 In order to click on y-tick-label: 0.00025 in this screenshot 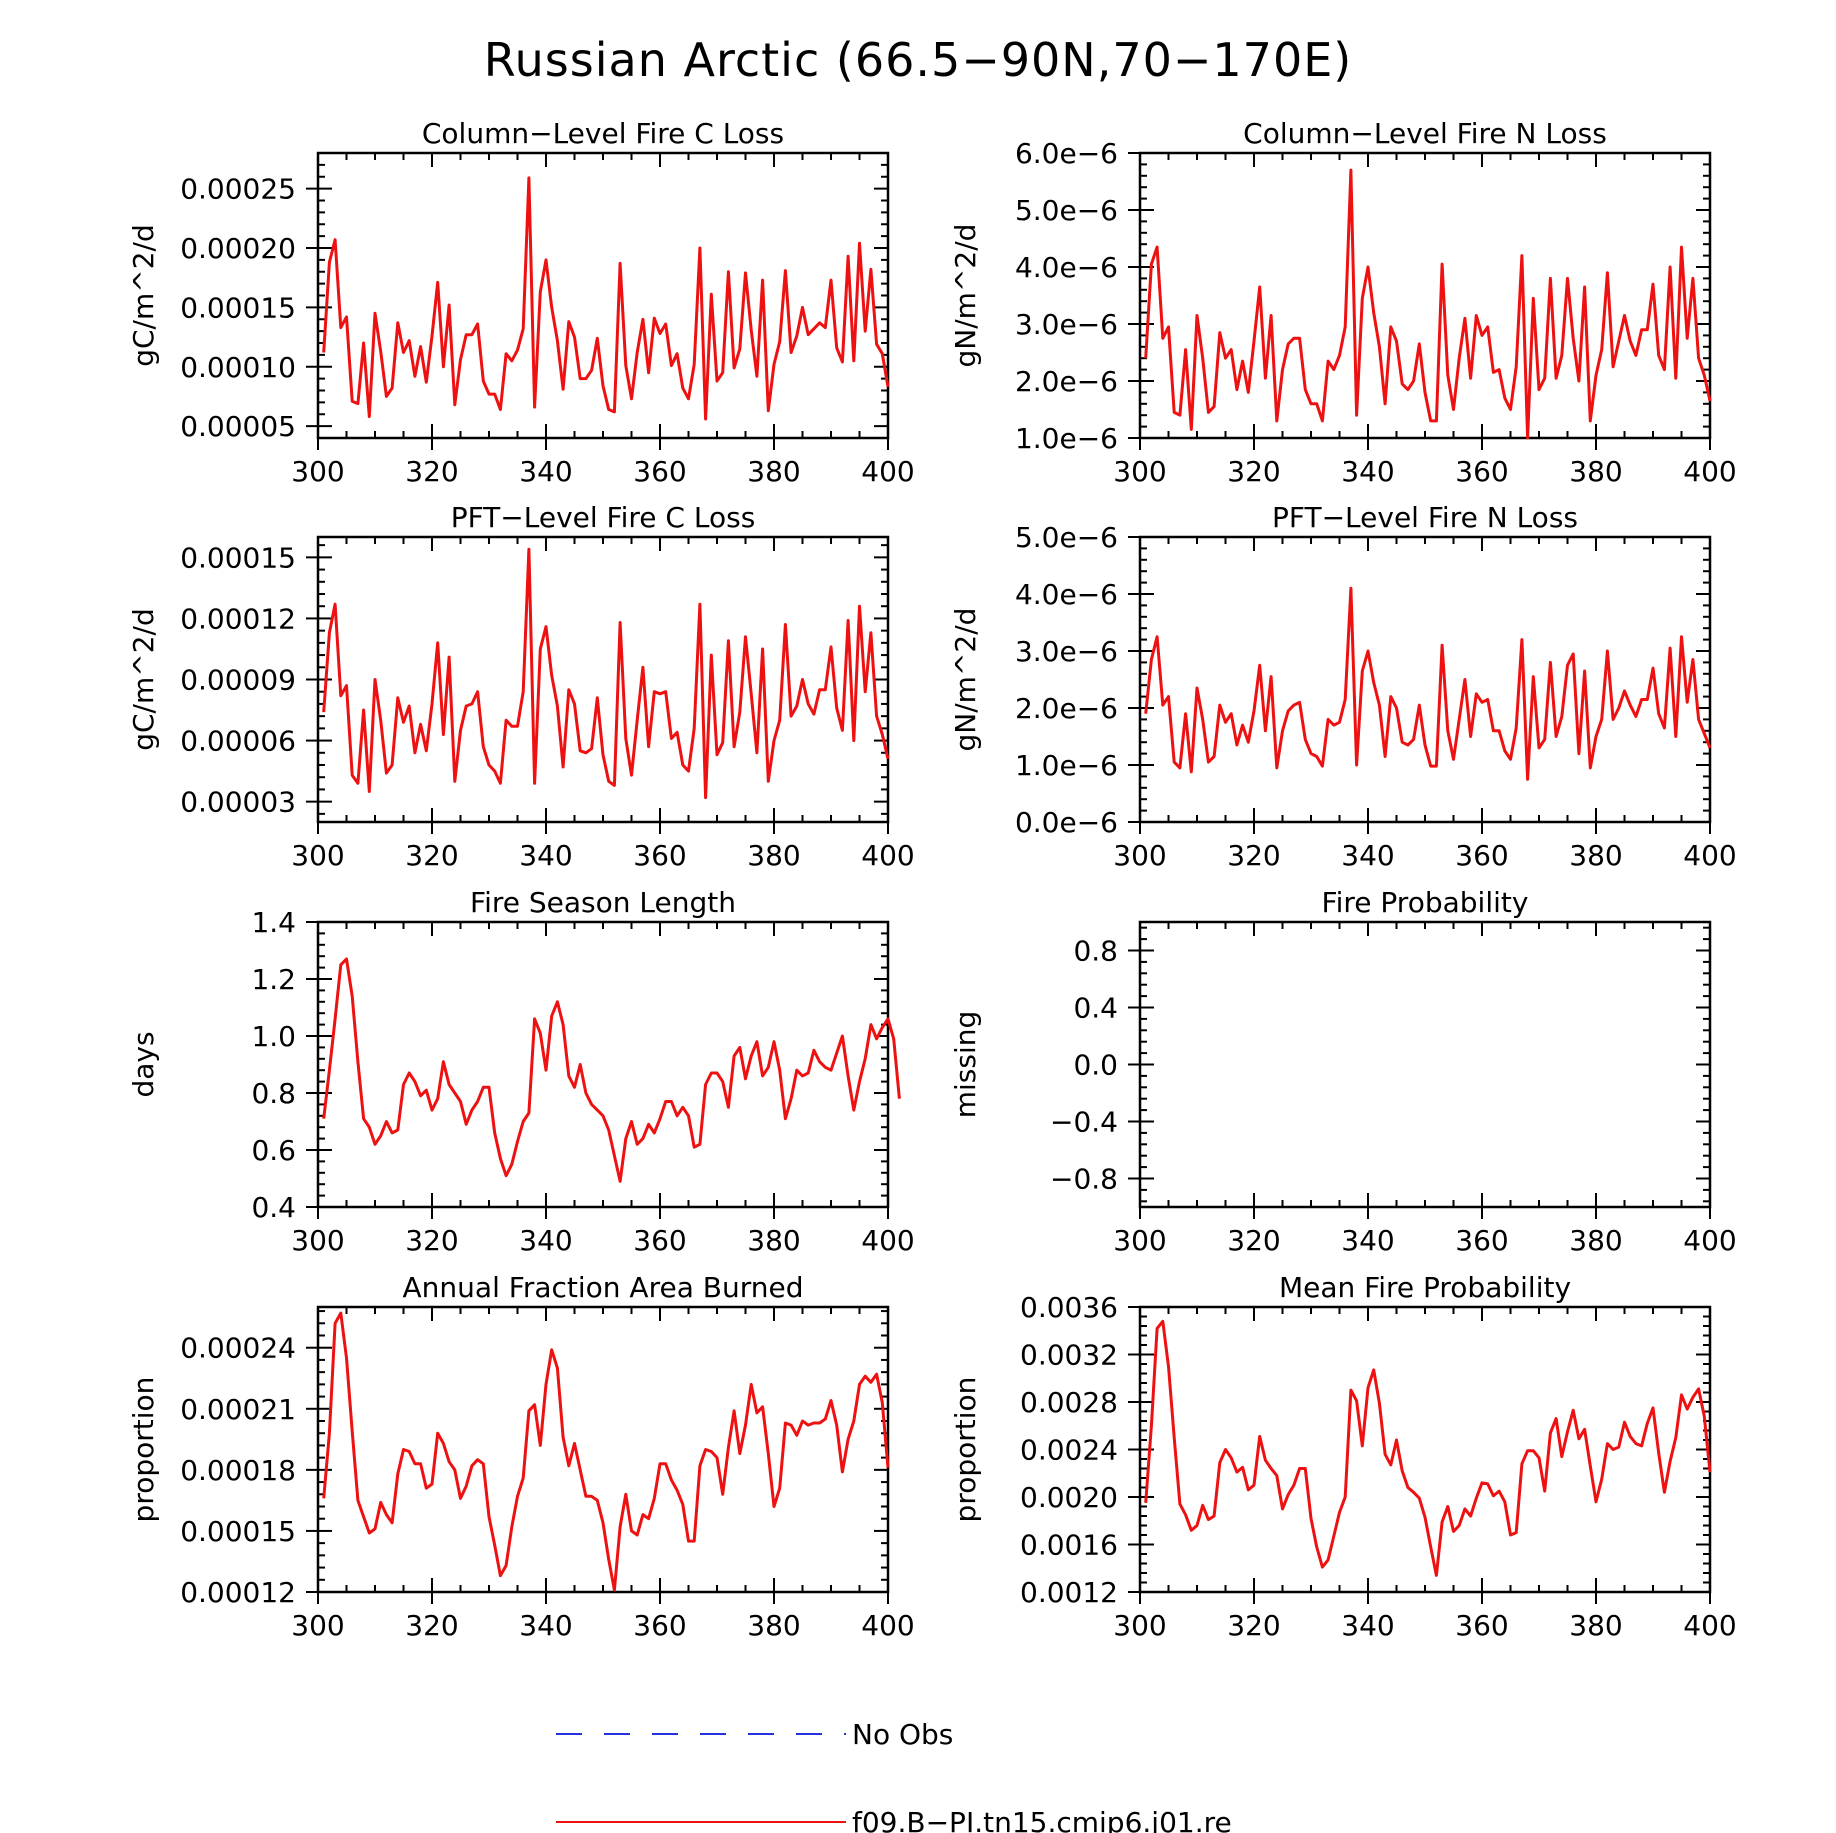, I will do `click(238, 189)`.